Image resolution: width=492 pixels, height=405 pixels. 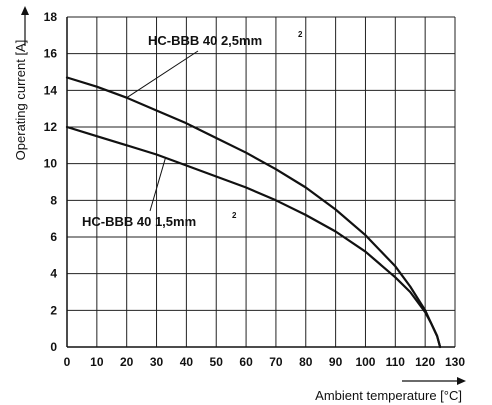 What do you see at coordinates (306, 362) in the screenshot?
I see `x-tick-label: 80` at bounding box center [306, 362].